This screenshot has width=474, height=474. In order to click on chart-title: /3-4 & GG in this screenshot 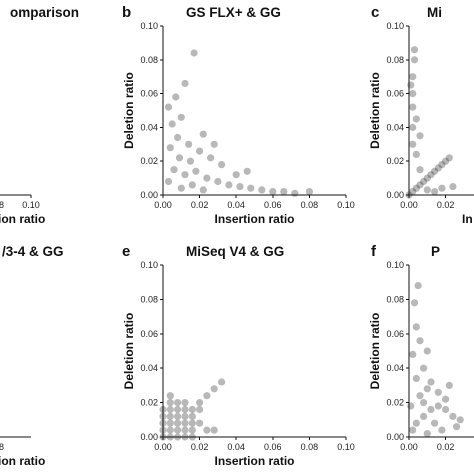, I will do `click(33, 251)`.